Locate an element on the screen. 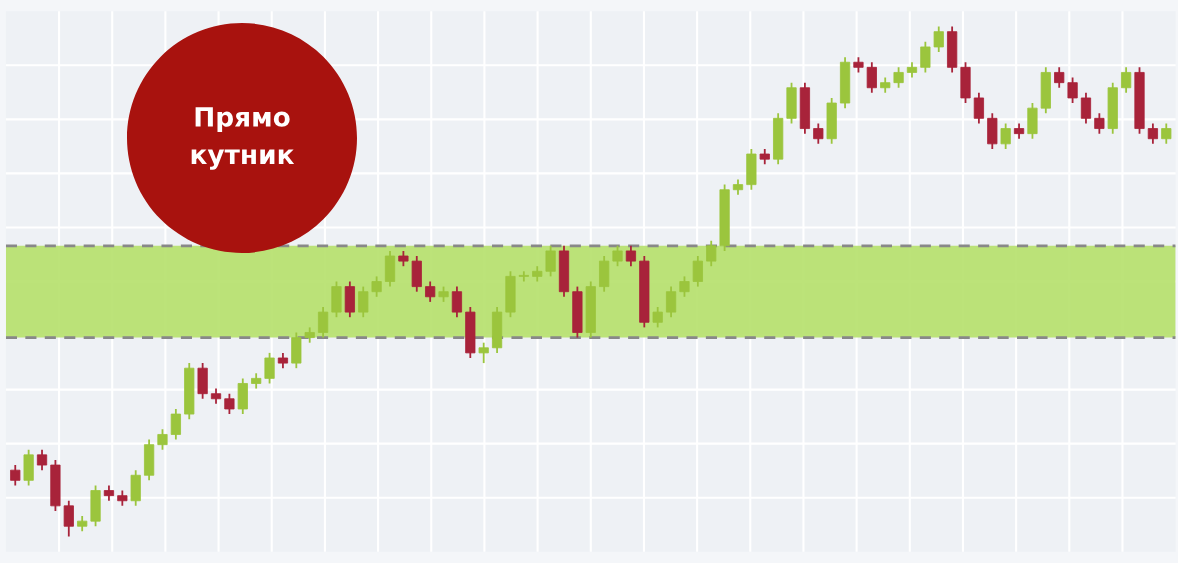 Image resolution: width=1178 pixels, height=563 pixels. text: Прямо кутник is located at coordinates (243, 138).